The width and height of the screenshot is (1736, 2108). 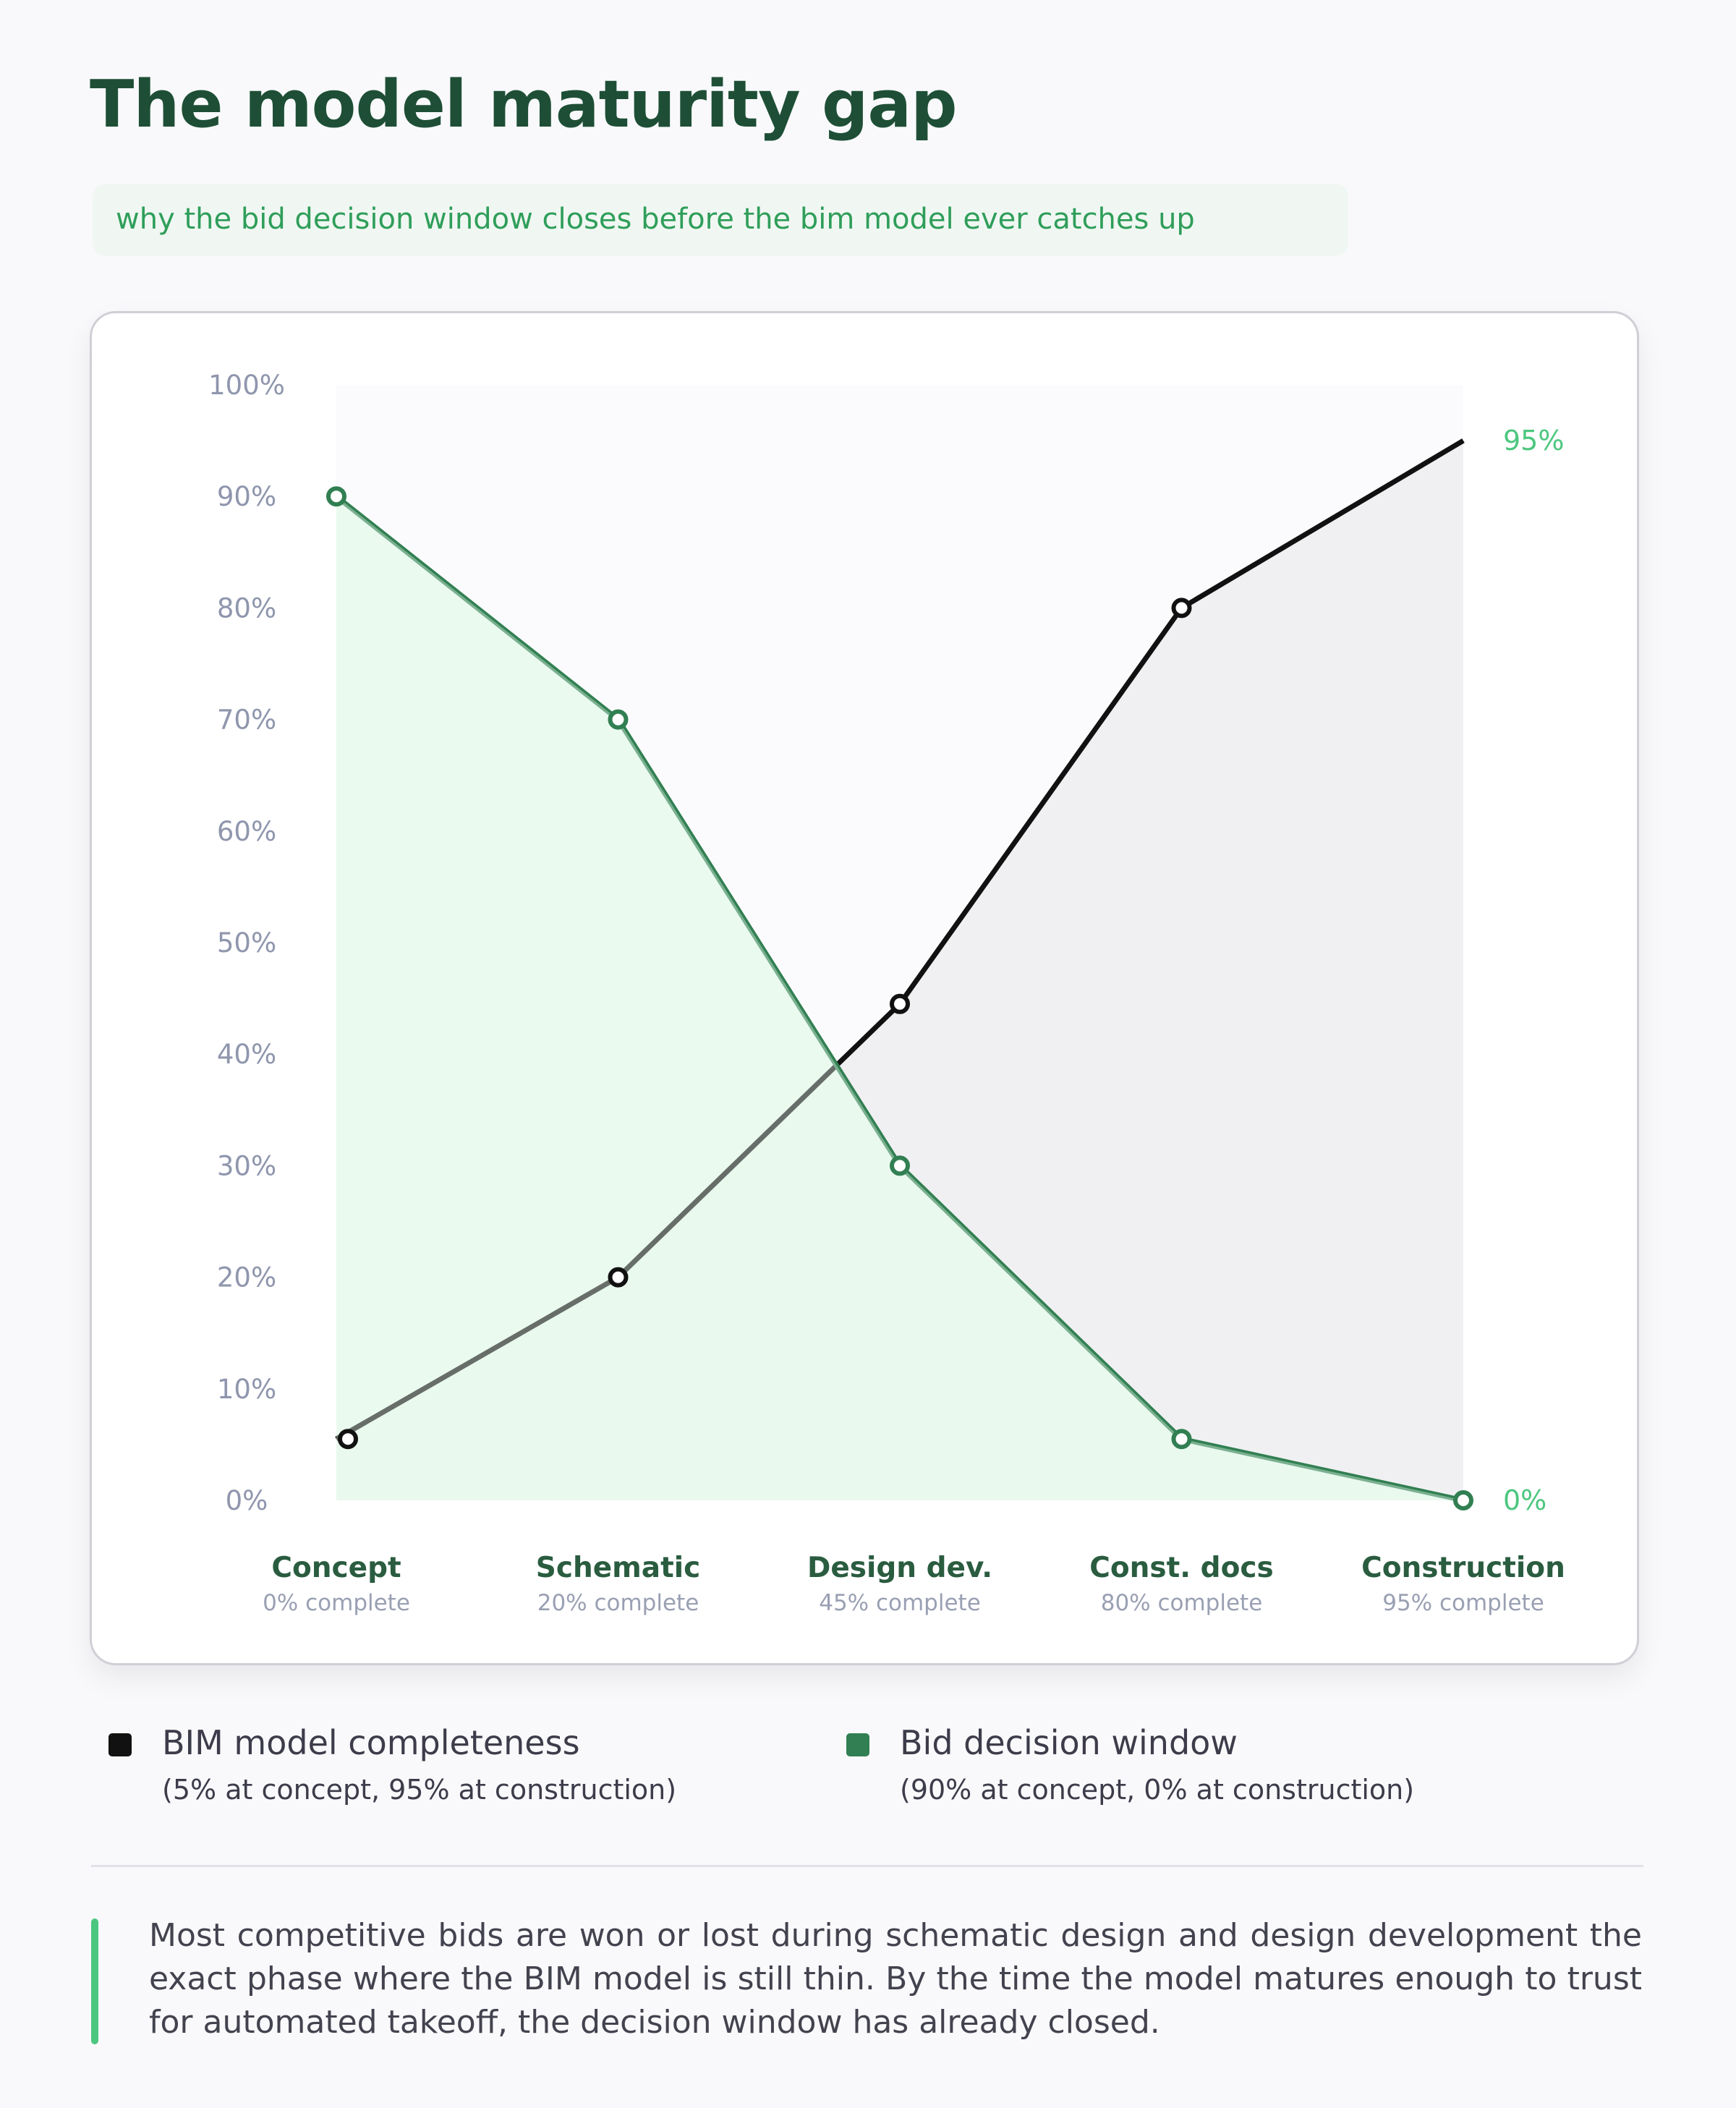 I want to click on x-category-label: Design dev., so click(x=899, y=1568).